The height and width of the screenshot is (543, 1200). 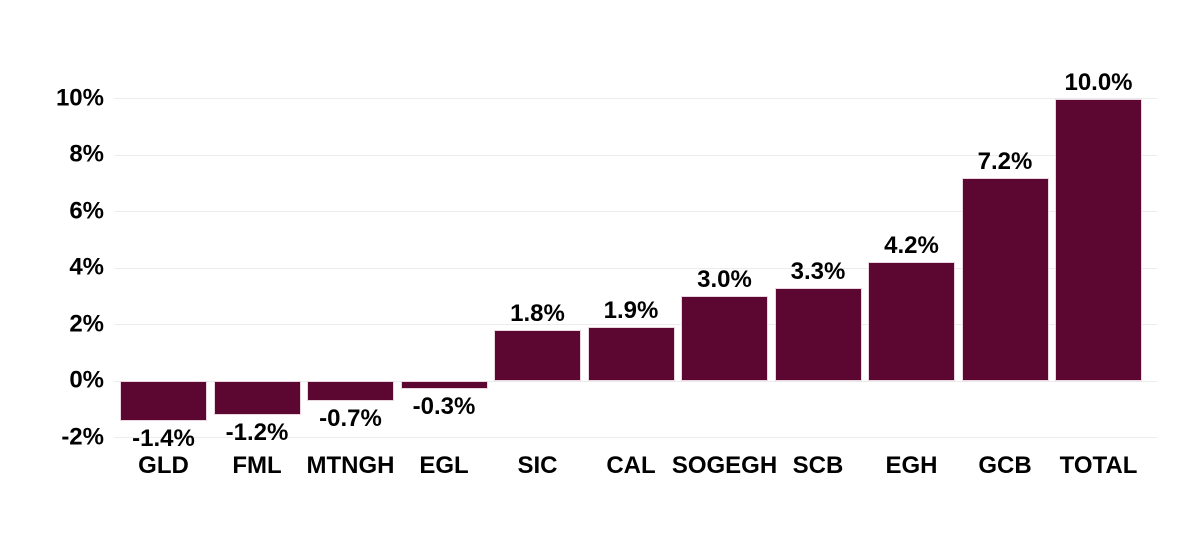 I want to click on gridline, so click(x=635, y=98).